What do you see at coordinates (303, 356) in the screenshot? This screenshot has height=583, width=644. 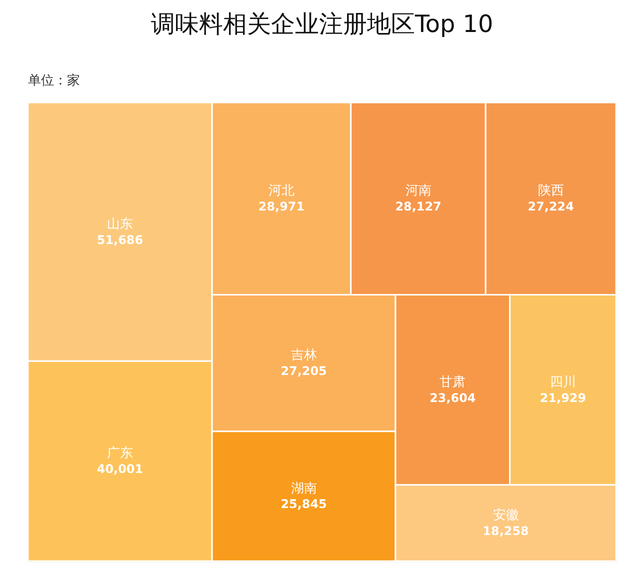 I see `category-label: 吉林` at bounding box center [303, 356].